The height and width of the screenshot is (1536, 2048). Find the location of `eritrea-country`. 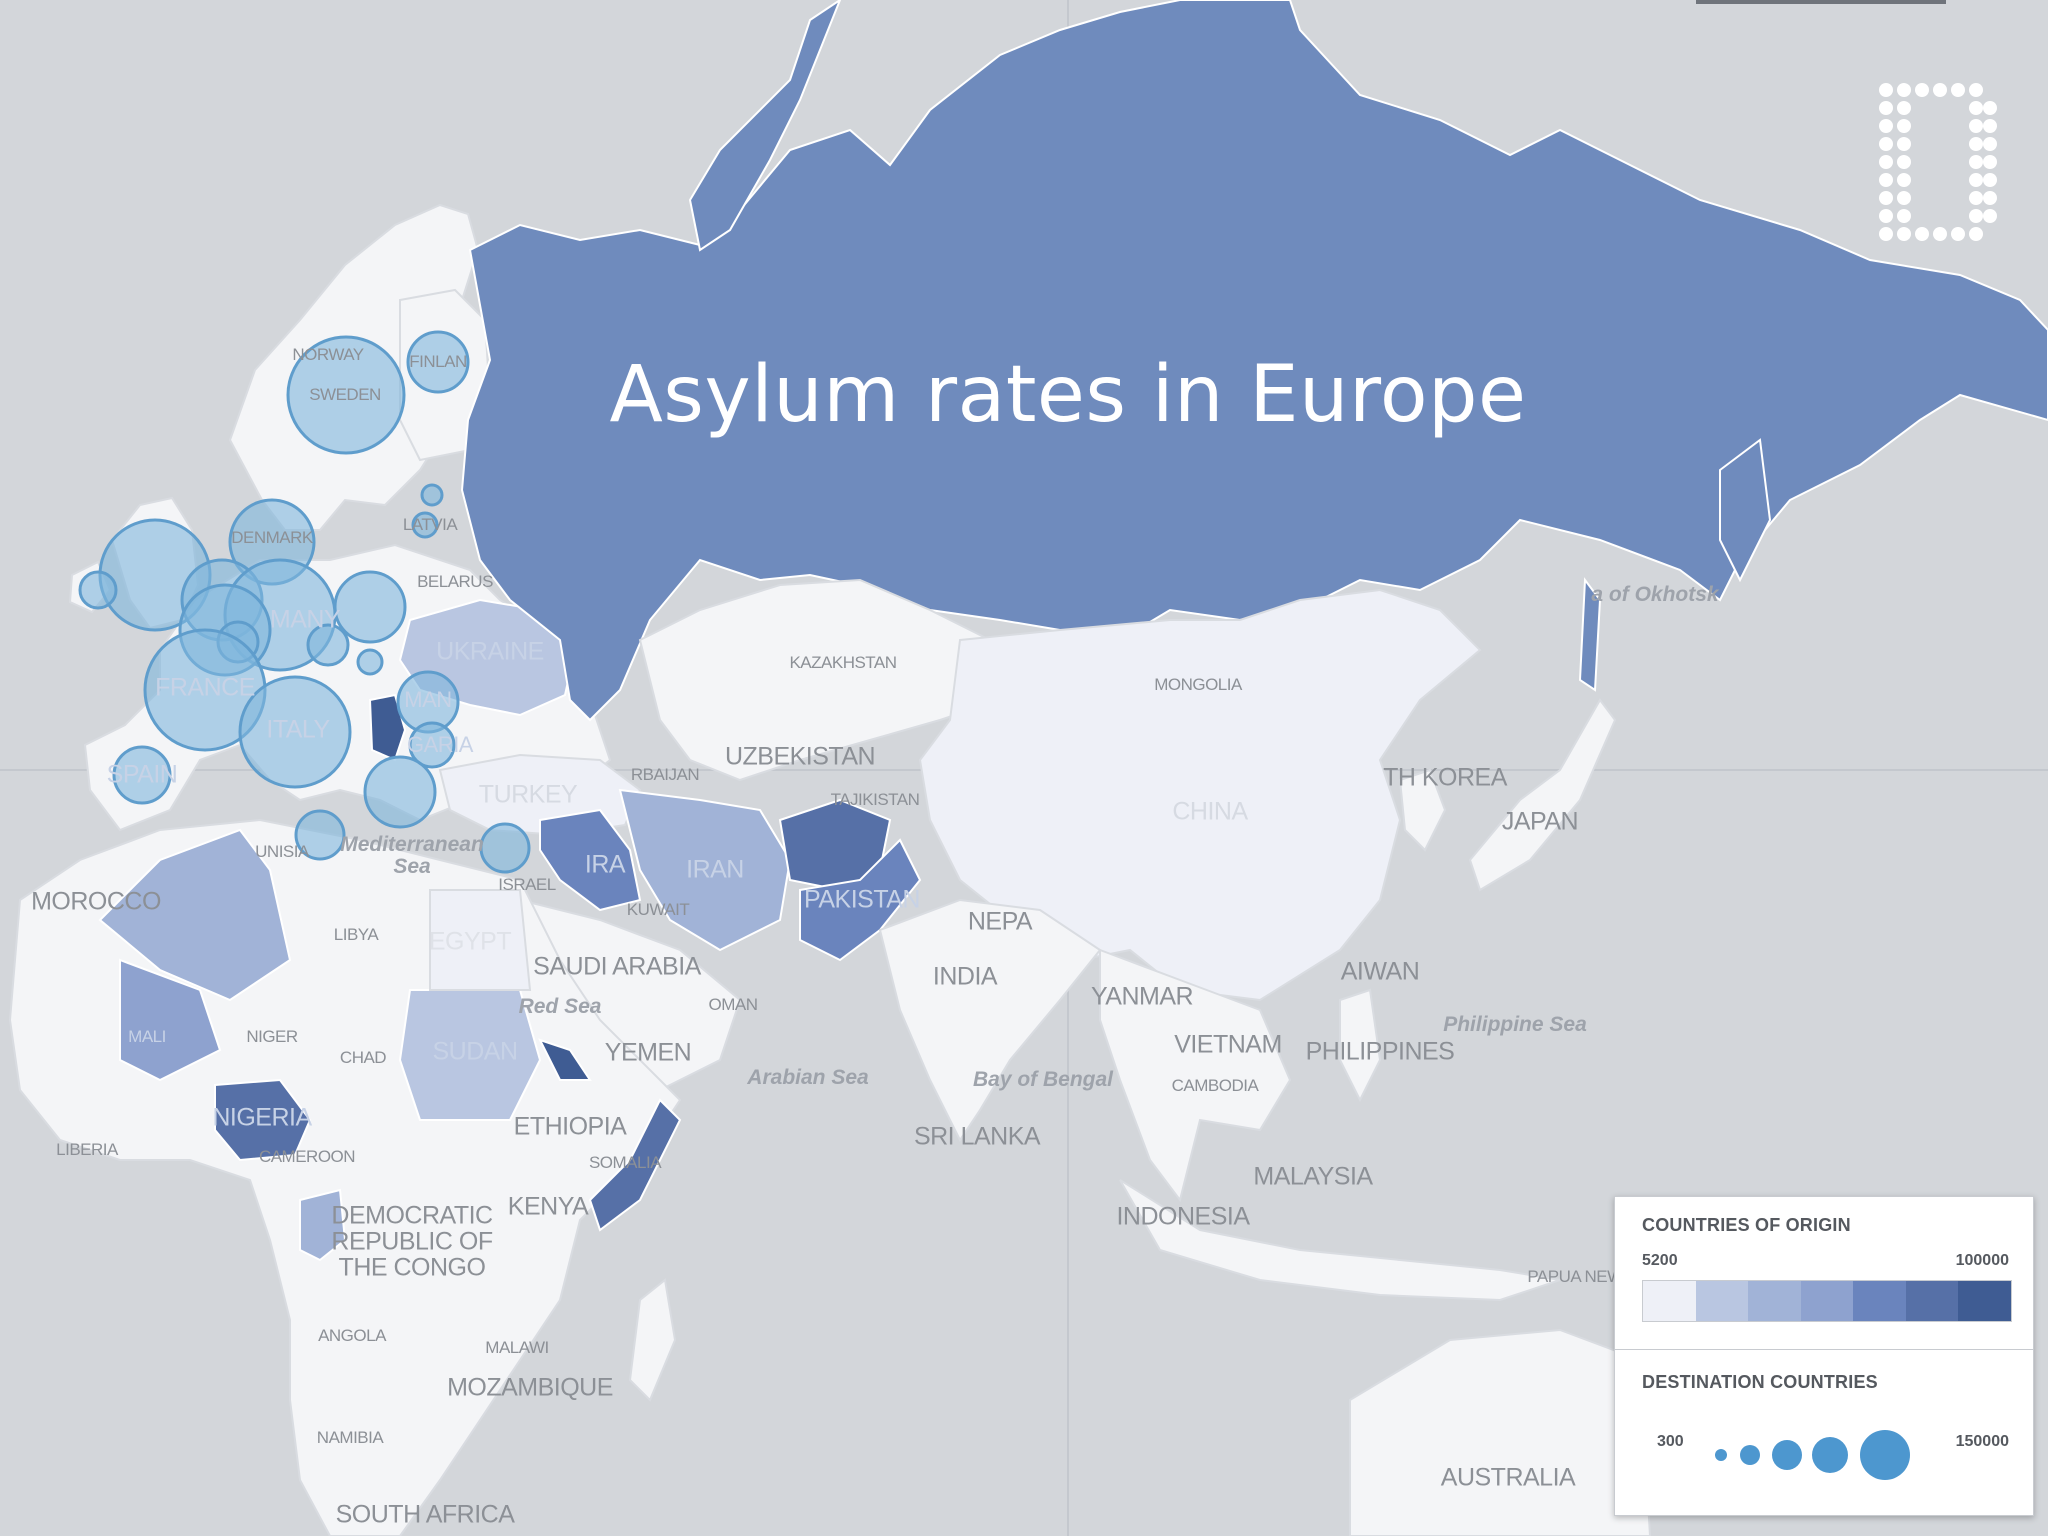

eritrea-country is located at coordinates (565, 1059).